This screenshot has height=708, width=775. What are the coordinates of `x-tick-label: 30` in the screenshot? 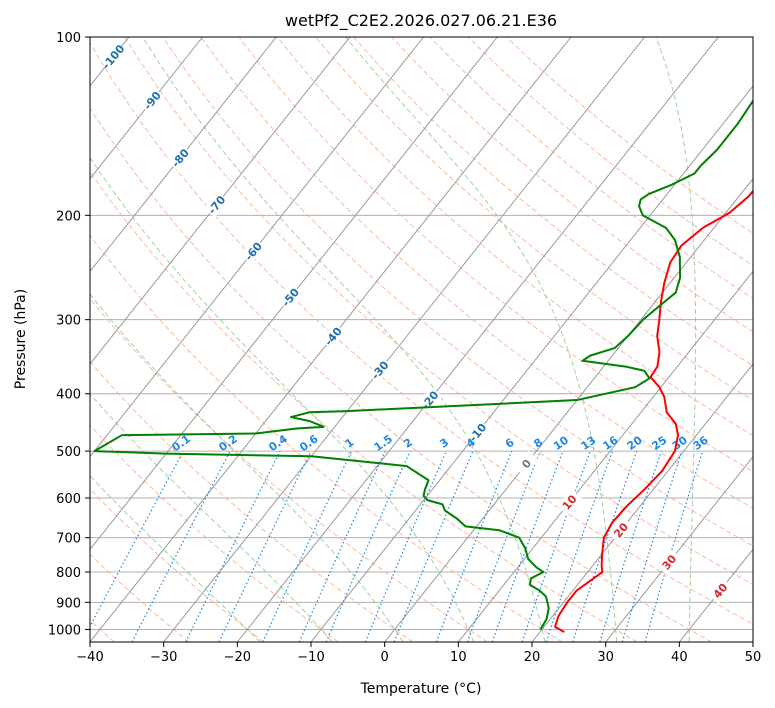 It's located at (605, 657).